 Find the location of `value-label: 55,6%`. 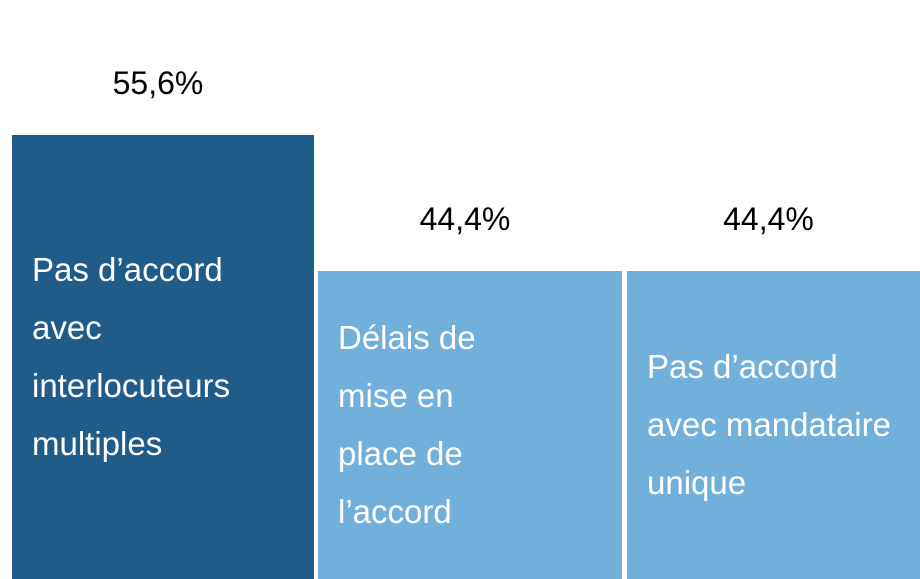

value-label: 55,6% is located at coordinates (158, 82).